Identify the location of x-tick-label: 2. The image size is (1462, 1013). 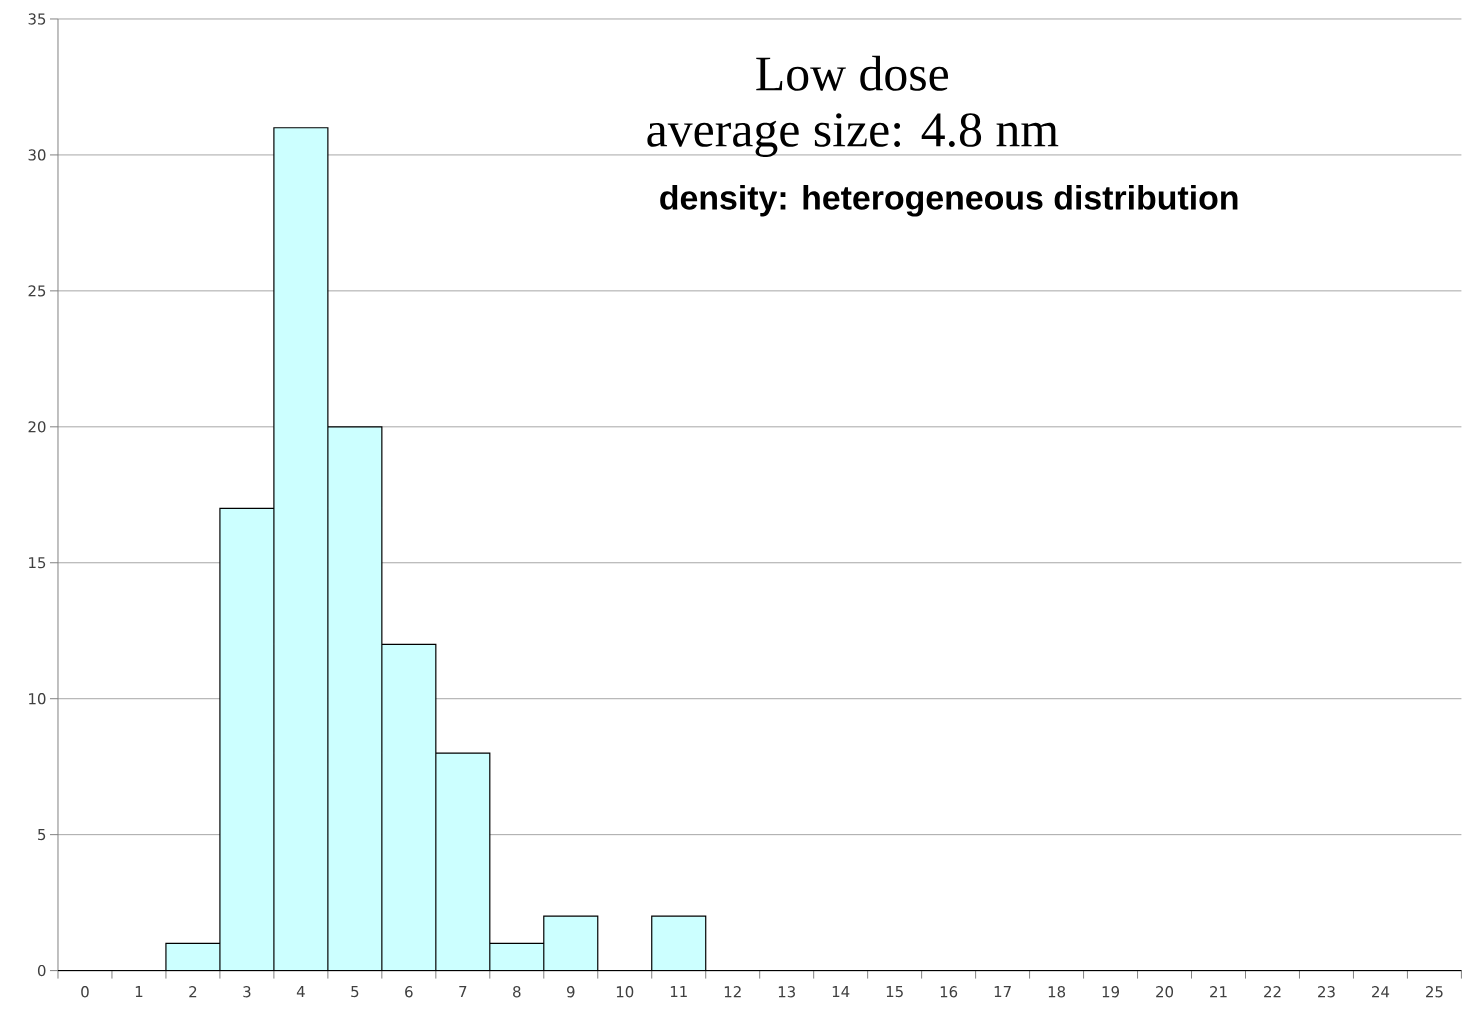
(193, 992).